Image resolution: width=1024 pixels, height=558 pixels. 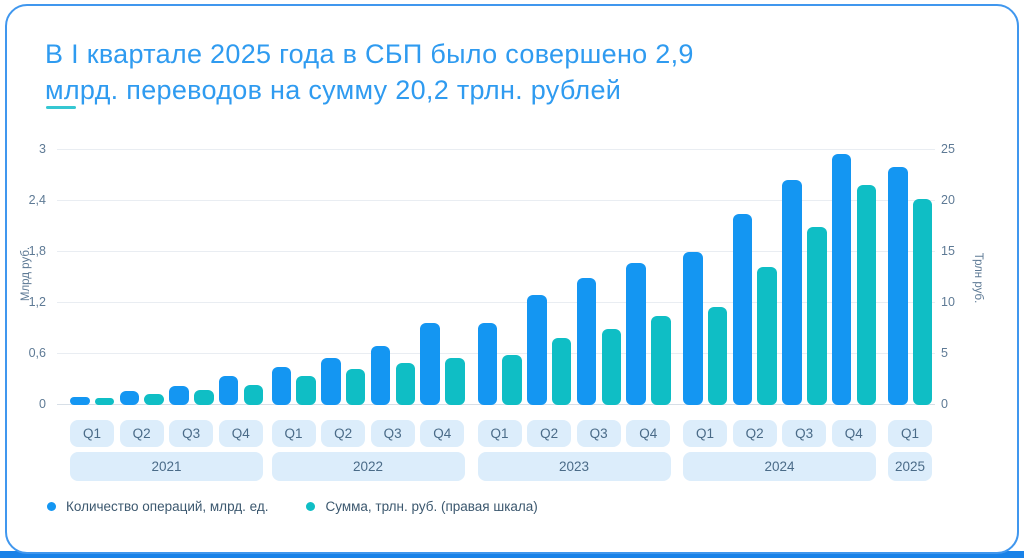 What do you see at coordinates (817, 315) in the screenshot?
I see `bar-sum-2024-q3` at bounding box center [817, 315].